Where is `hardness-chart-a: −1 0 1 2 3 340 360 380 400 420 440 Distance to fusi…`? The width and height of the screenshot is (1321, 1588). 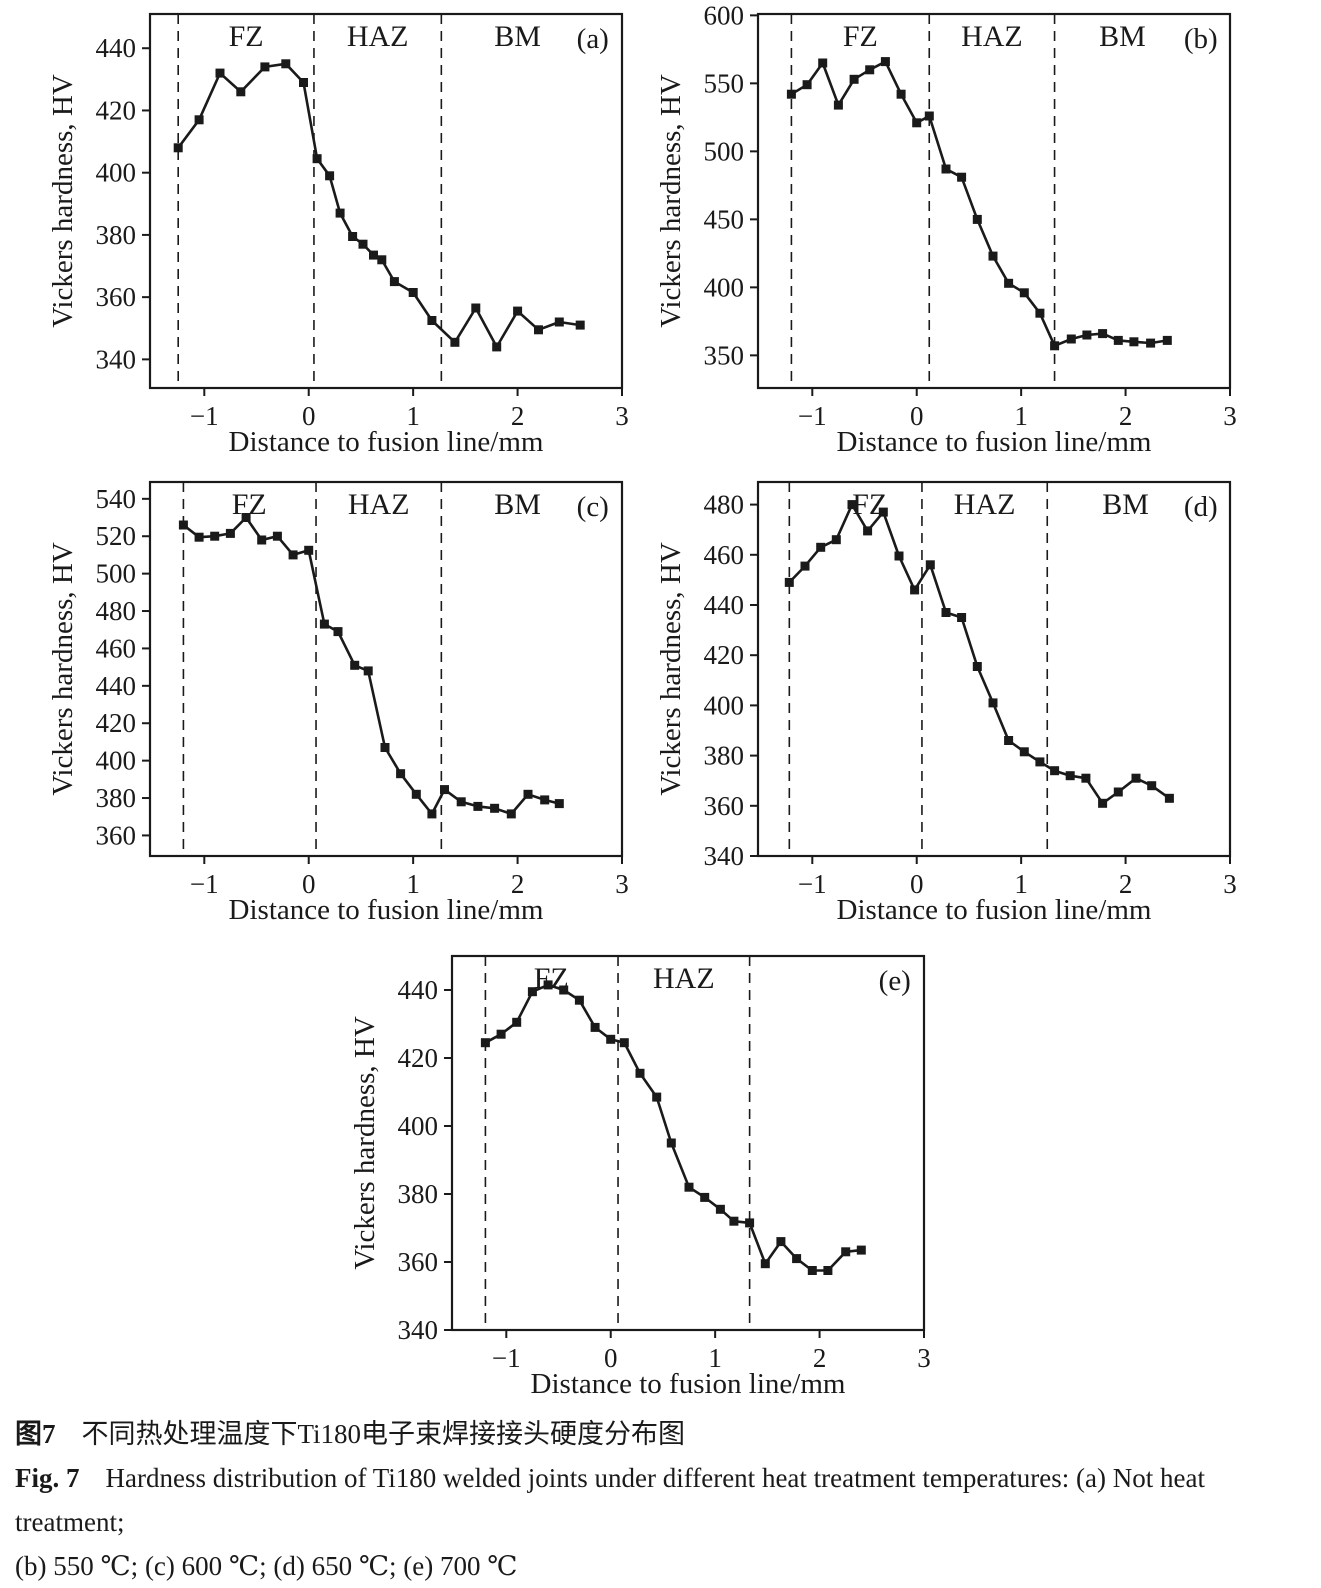 hardness-chart-a: −1 0 1 2 3 340 360 380 400 420 440 Distance to fusi… is located at coordinates (340, 233).